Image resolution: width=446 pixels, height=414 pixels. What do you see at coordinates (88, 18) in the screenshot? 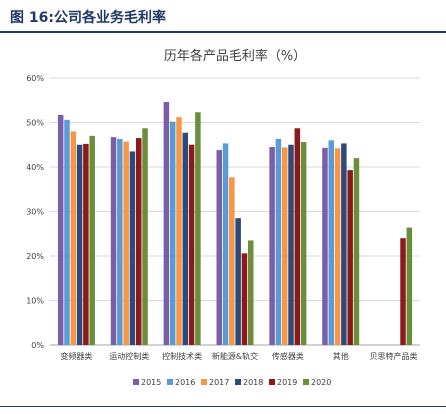
I see `figure-title: 图 16:公司各业务毛利率` at bounding box center [88, 18].